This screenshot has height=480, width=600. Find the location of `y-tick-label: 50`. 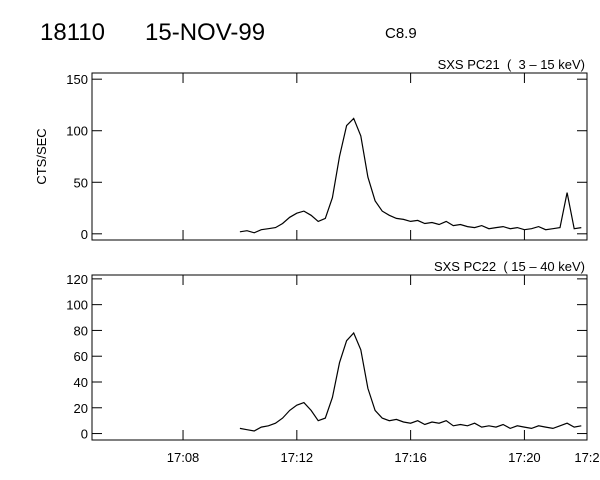

y-tick-label: 50 is located at coordinates (81, 182).